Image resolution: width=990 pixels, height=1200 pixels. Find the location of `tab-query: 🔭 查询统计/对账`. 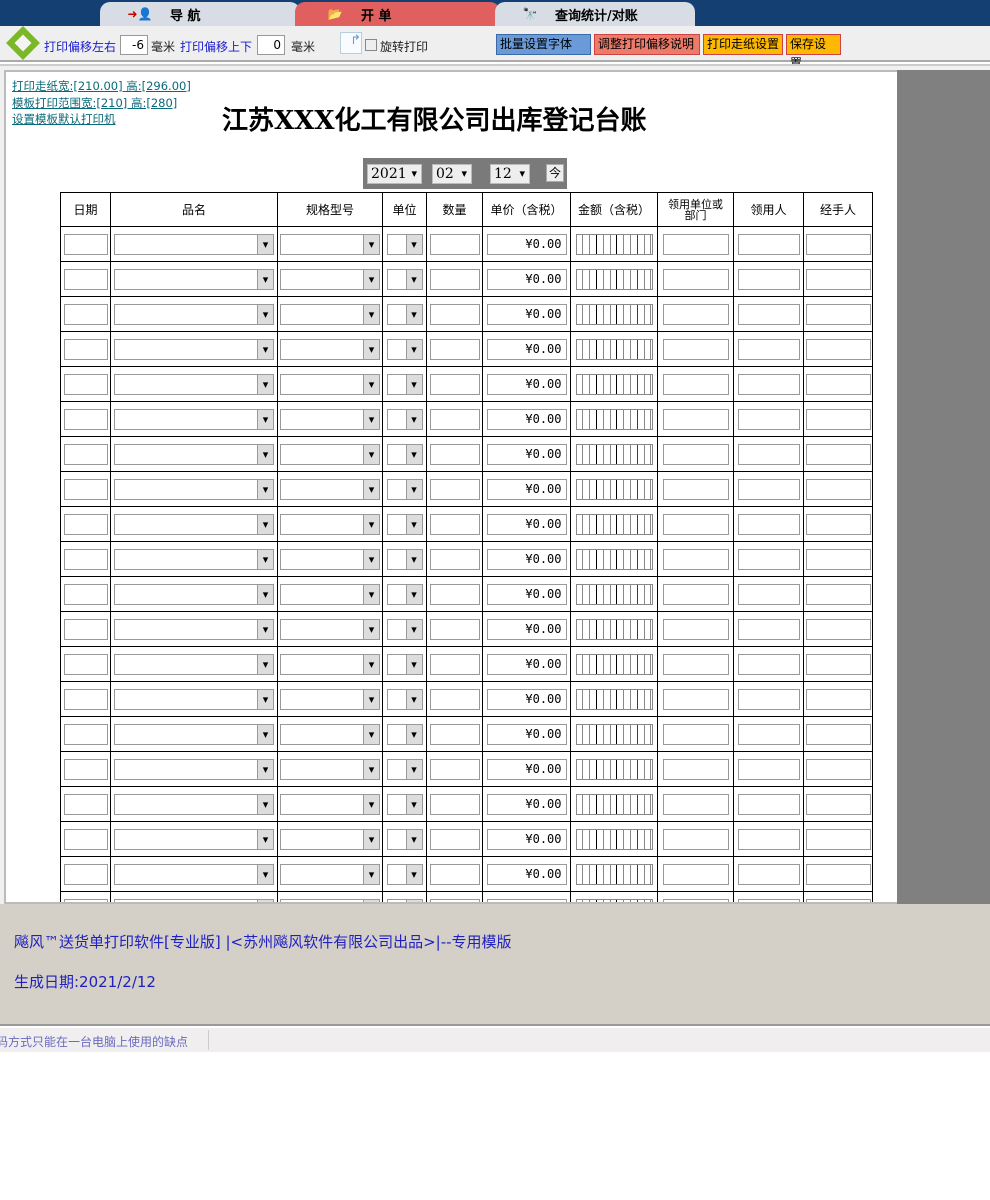

tab-query: 🔭 查询统计/对账 is located at coordinates (595, 14).